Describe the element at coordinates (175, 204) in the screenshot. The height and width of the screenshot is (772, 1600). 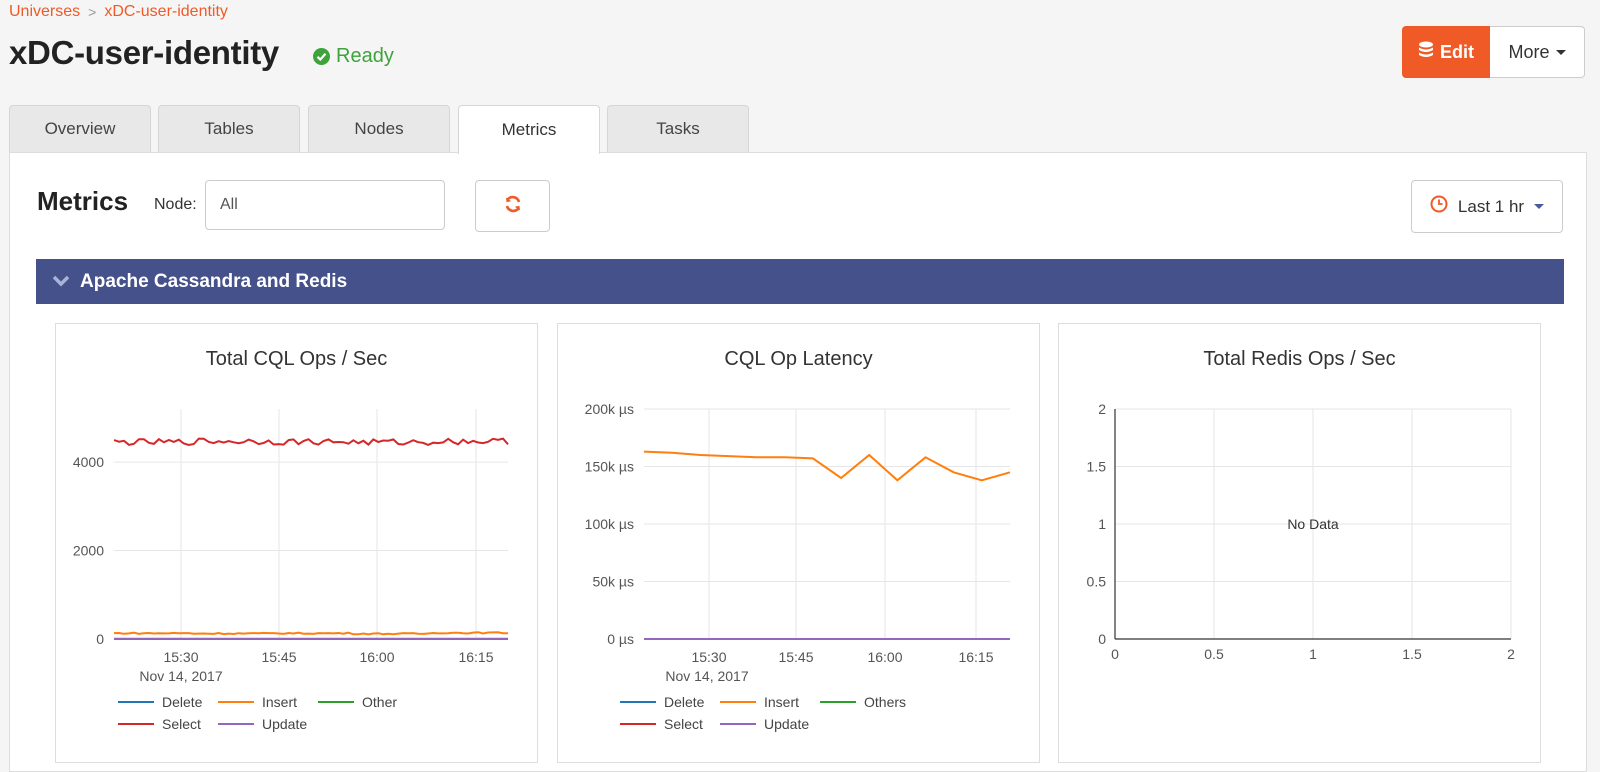
I see `node-filter-label: Node:` at that location.